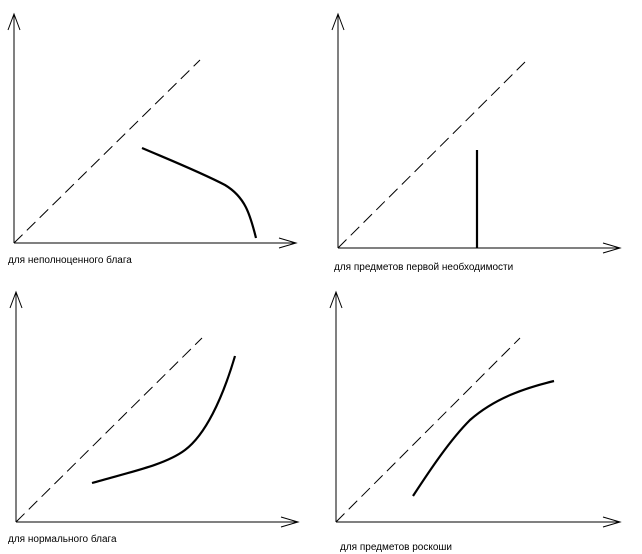 This screenshot has height=554, width=642. Describe the element at coordinates (396, 547) in the screenshot. I see `panel-caption-luxury: для предметов роскоши` at that location.